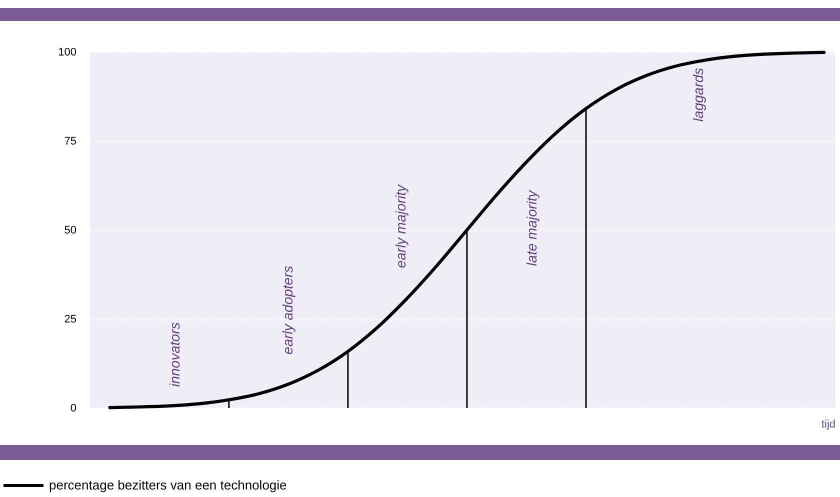 This screenshot has width=840, height=497. What do you see at coordinates (698, 95) in the screenshot?
I see `annotation: laggards` at bounding box center [698, 95].